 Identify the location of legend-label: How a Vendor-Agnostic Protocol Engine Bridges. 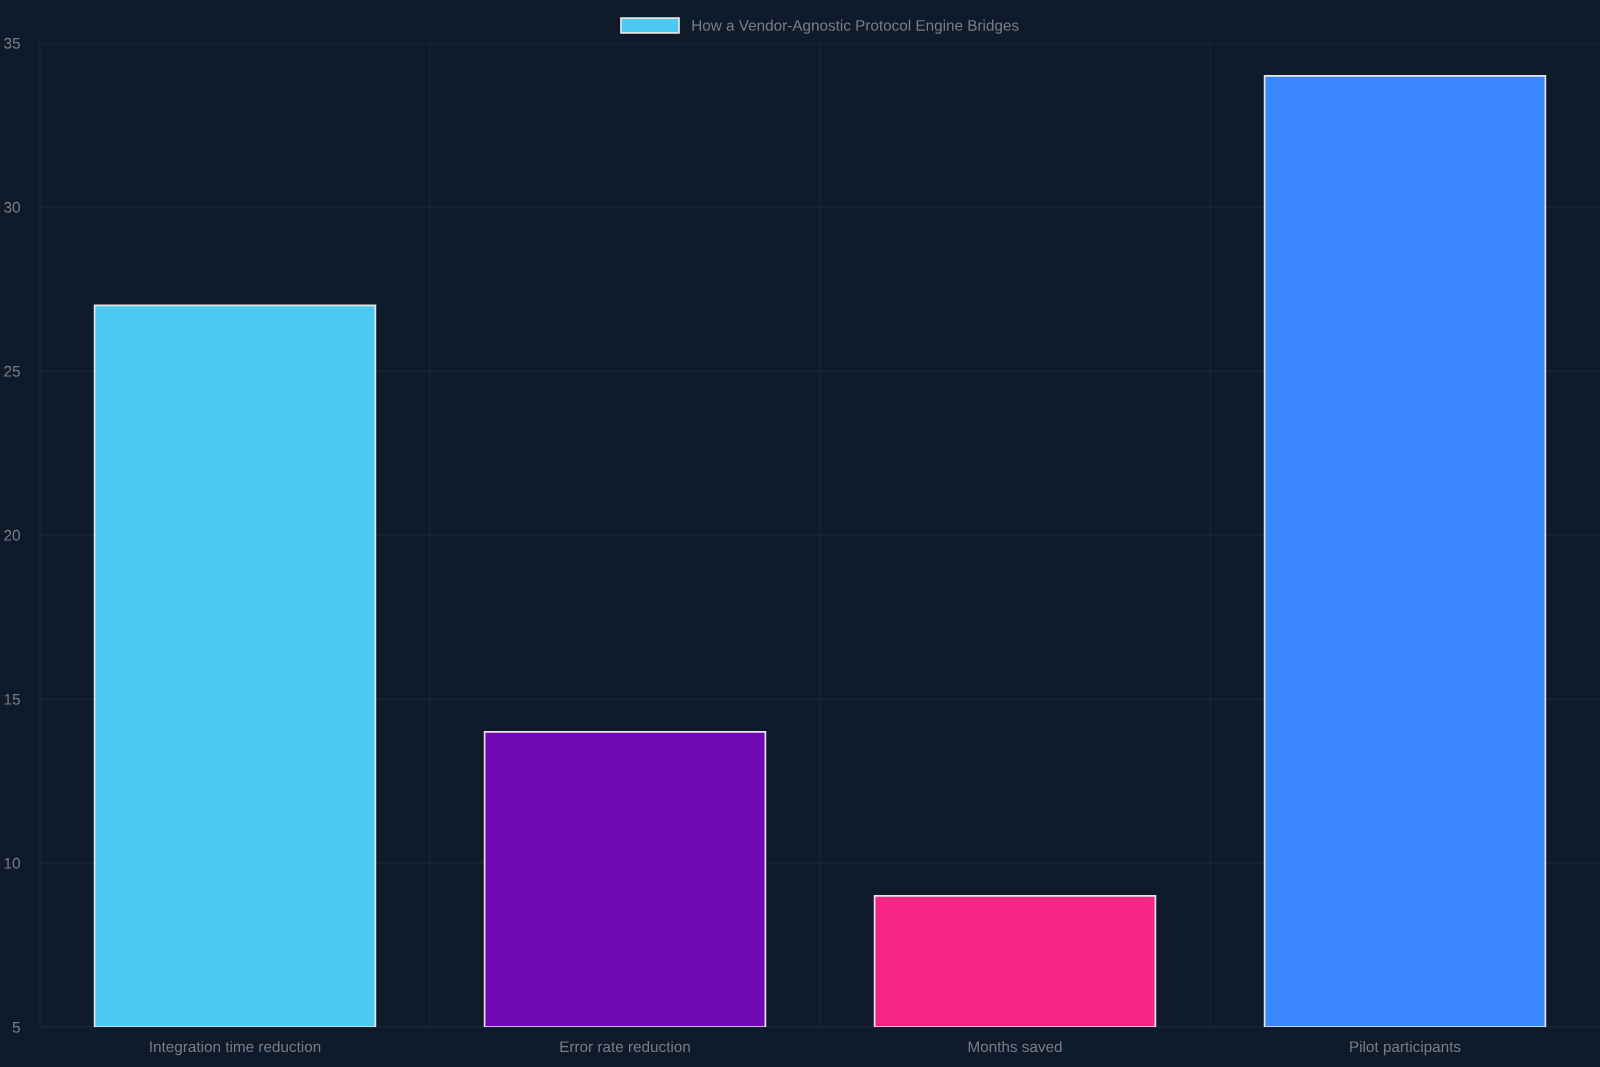
(855, 26).